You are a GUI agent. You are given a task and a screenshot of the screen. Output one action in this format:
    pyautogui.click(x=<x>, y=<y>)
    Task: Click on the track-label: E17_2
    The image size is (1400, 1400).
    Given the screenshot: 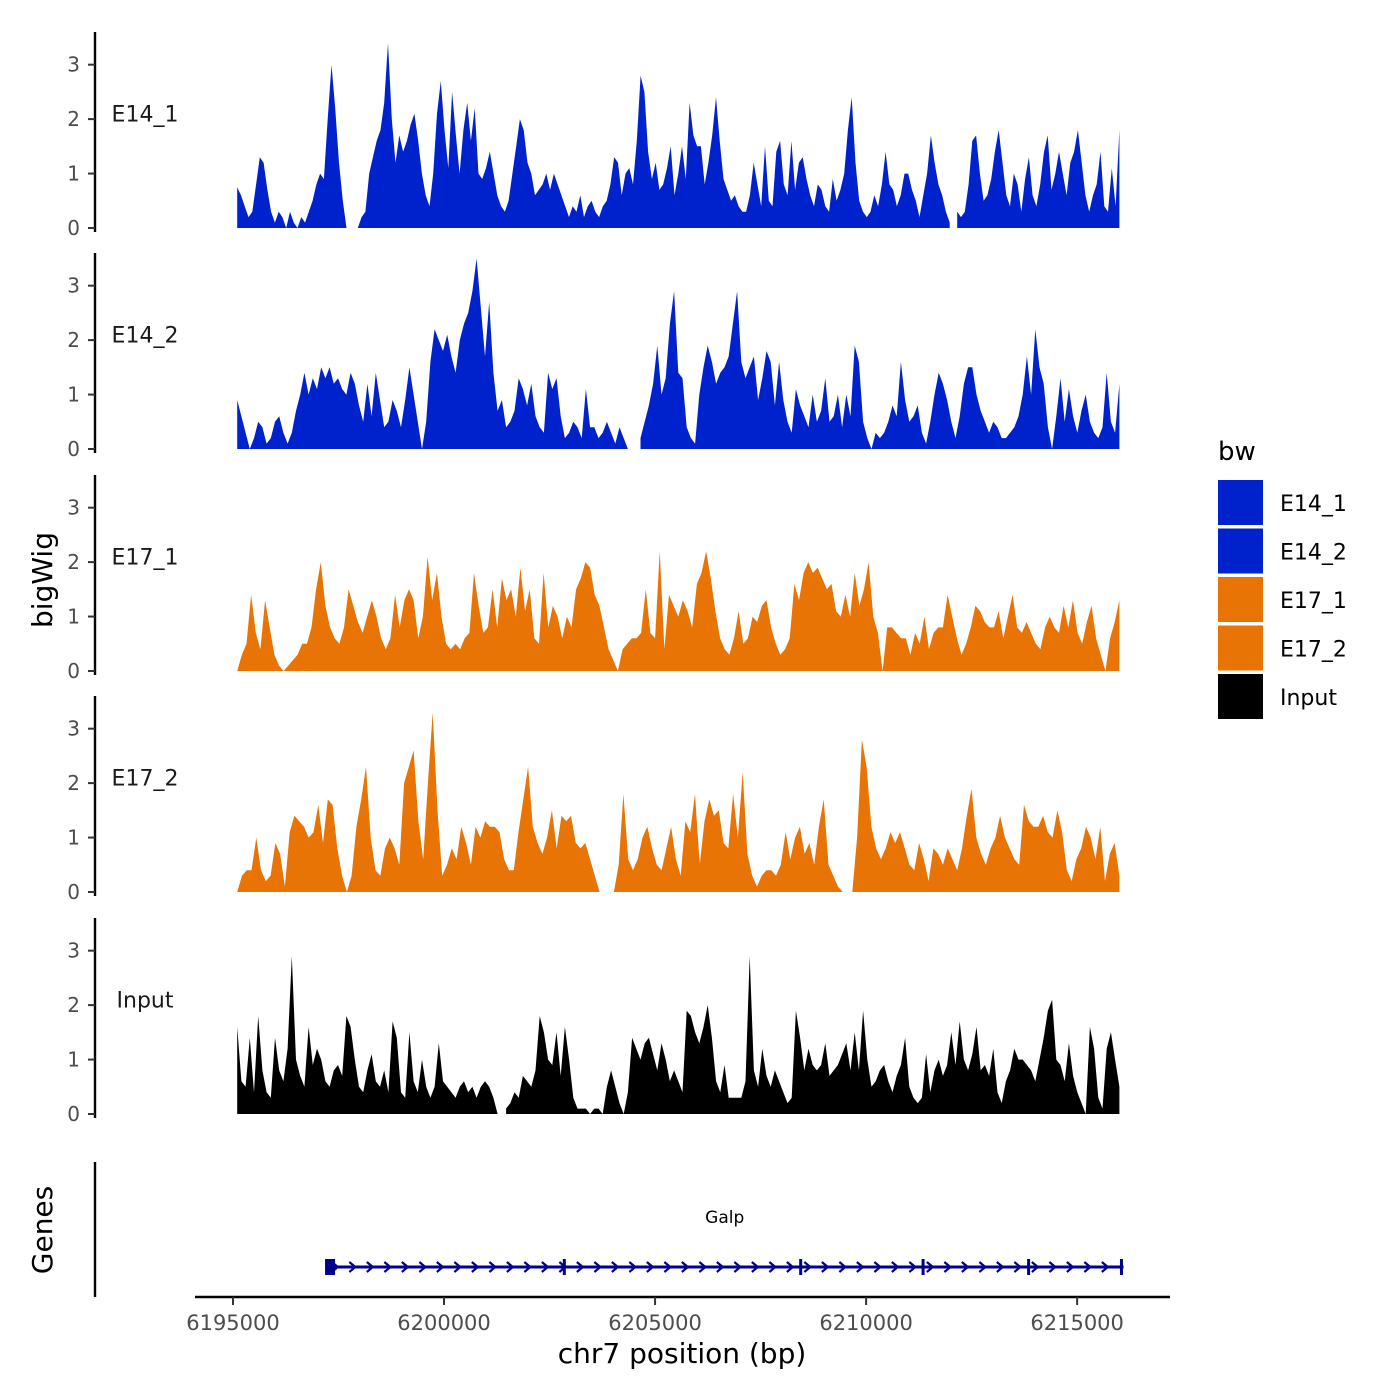 What is the action you would take?
    pyautogui.click(x=145, y=779)
    